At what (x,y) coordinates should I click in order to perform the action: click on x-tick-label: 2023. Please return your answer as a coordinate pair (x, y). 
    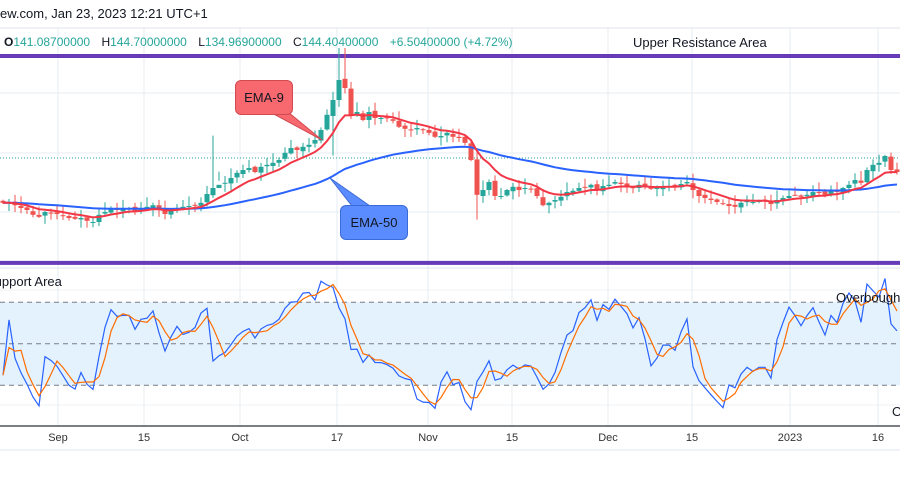
    Looking at the image, I should click on (790, 438).